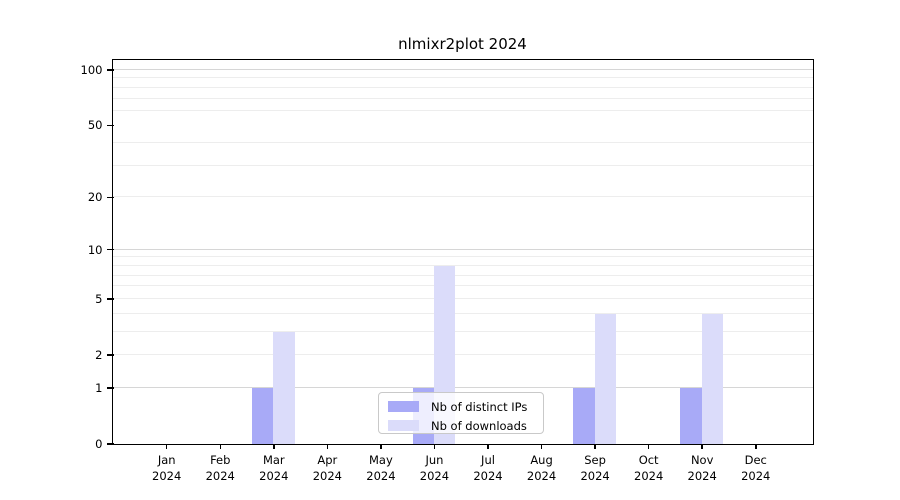  What do you see at coordinates (755, 460) in the screenshot?
I see `x-label-month: Dec` at bounding box center [755, 460].